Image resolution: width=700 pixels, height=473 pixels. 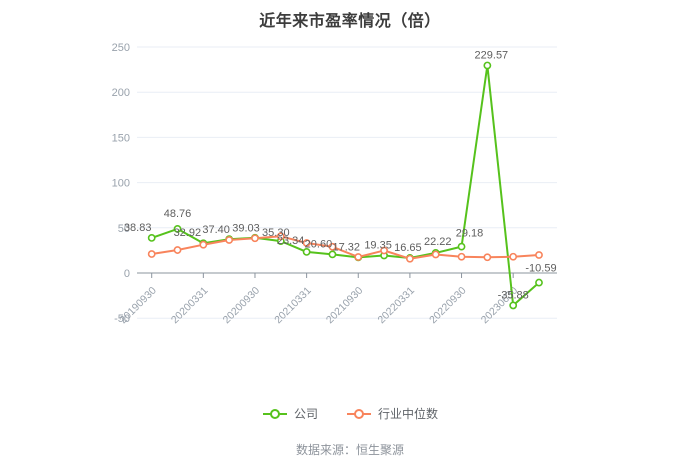 What do you see at coordinates (190, 306) in the screenshot?
I see `x-axis-label: 20200331` at bounding box center [190, 306].